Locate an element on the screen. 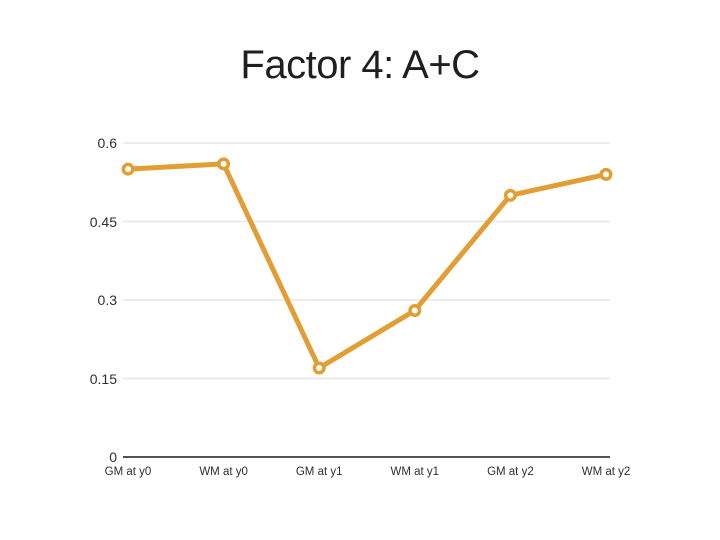 This screenshot has width=720, height=540. y-axis-tick-label: 0.6 is located at coordinates (107, 143).